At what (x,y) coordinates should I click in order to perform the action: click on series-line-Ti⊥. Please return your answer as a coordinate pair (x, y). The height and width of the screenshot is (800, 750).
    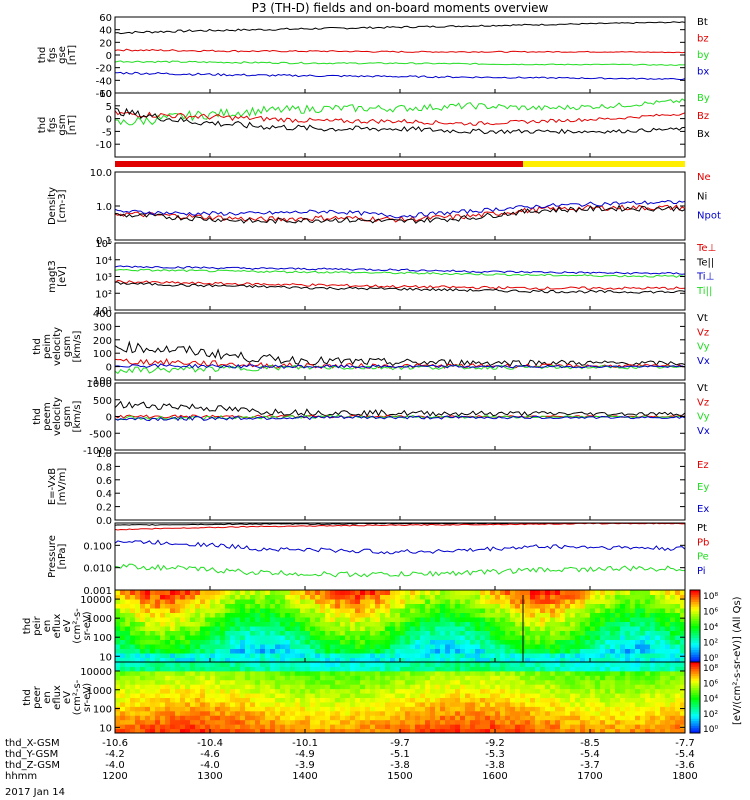
    Looking at the image, I should click on (400, 270).